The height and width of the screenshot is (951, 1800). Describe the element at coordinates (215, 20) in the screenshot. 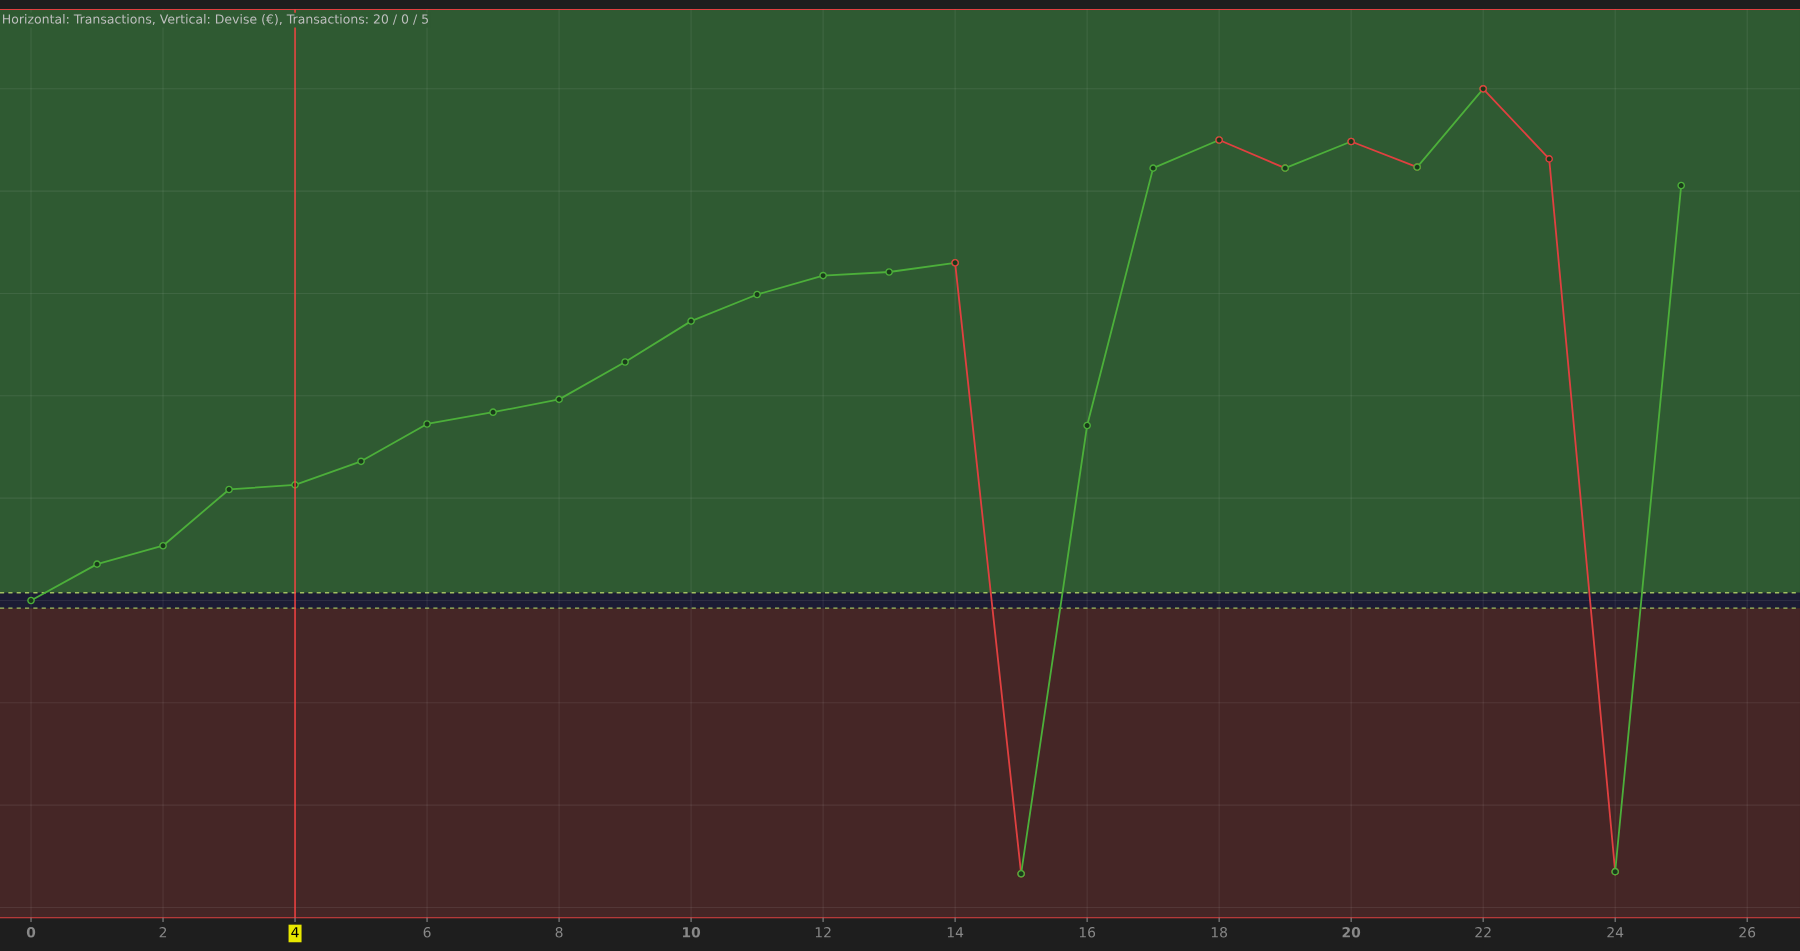

I see `chart-title: Horizontal: Transactions, Vertical: Devise (€), Transactions: 20 / 0 / 5` at that location.